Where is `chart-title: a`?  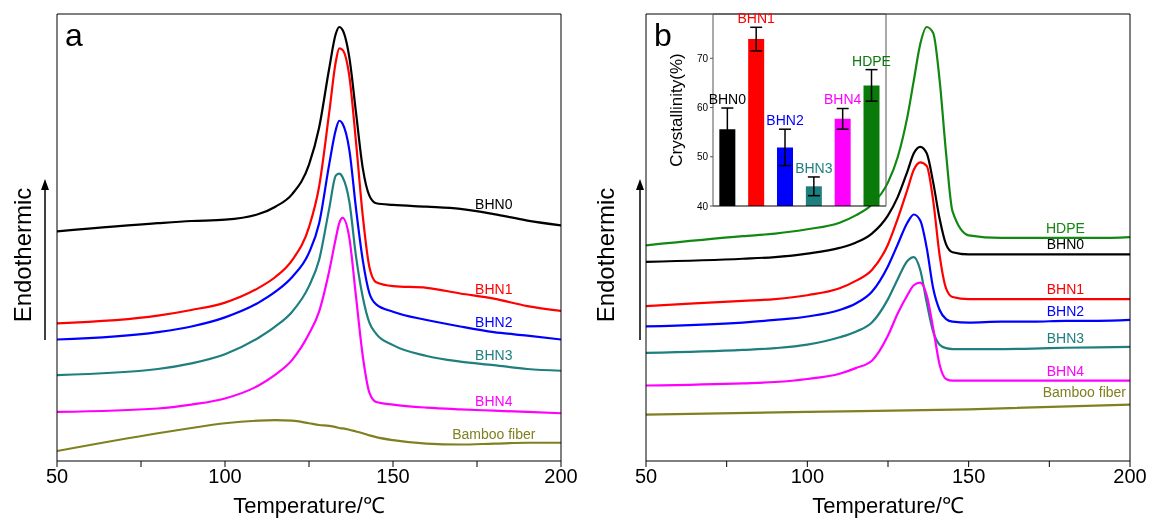
chart-title: a is located at coordinates (74, 35).